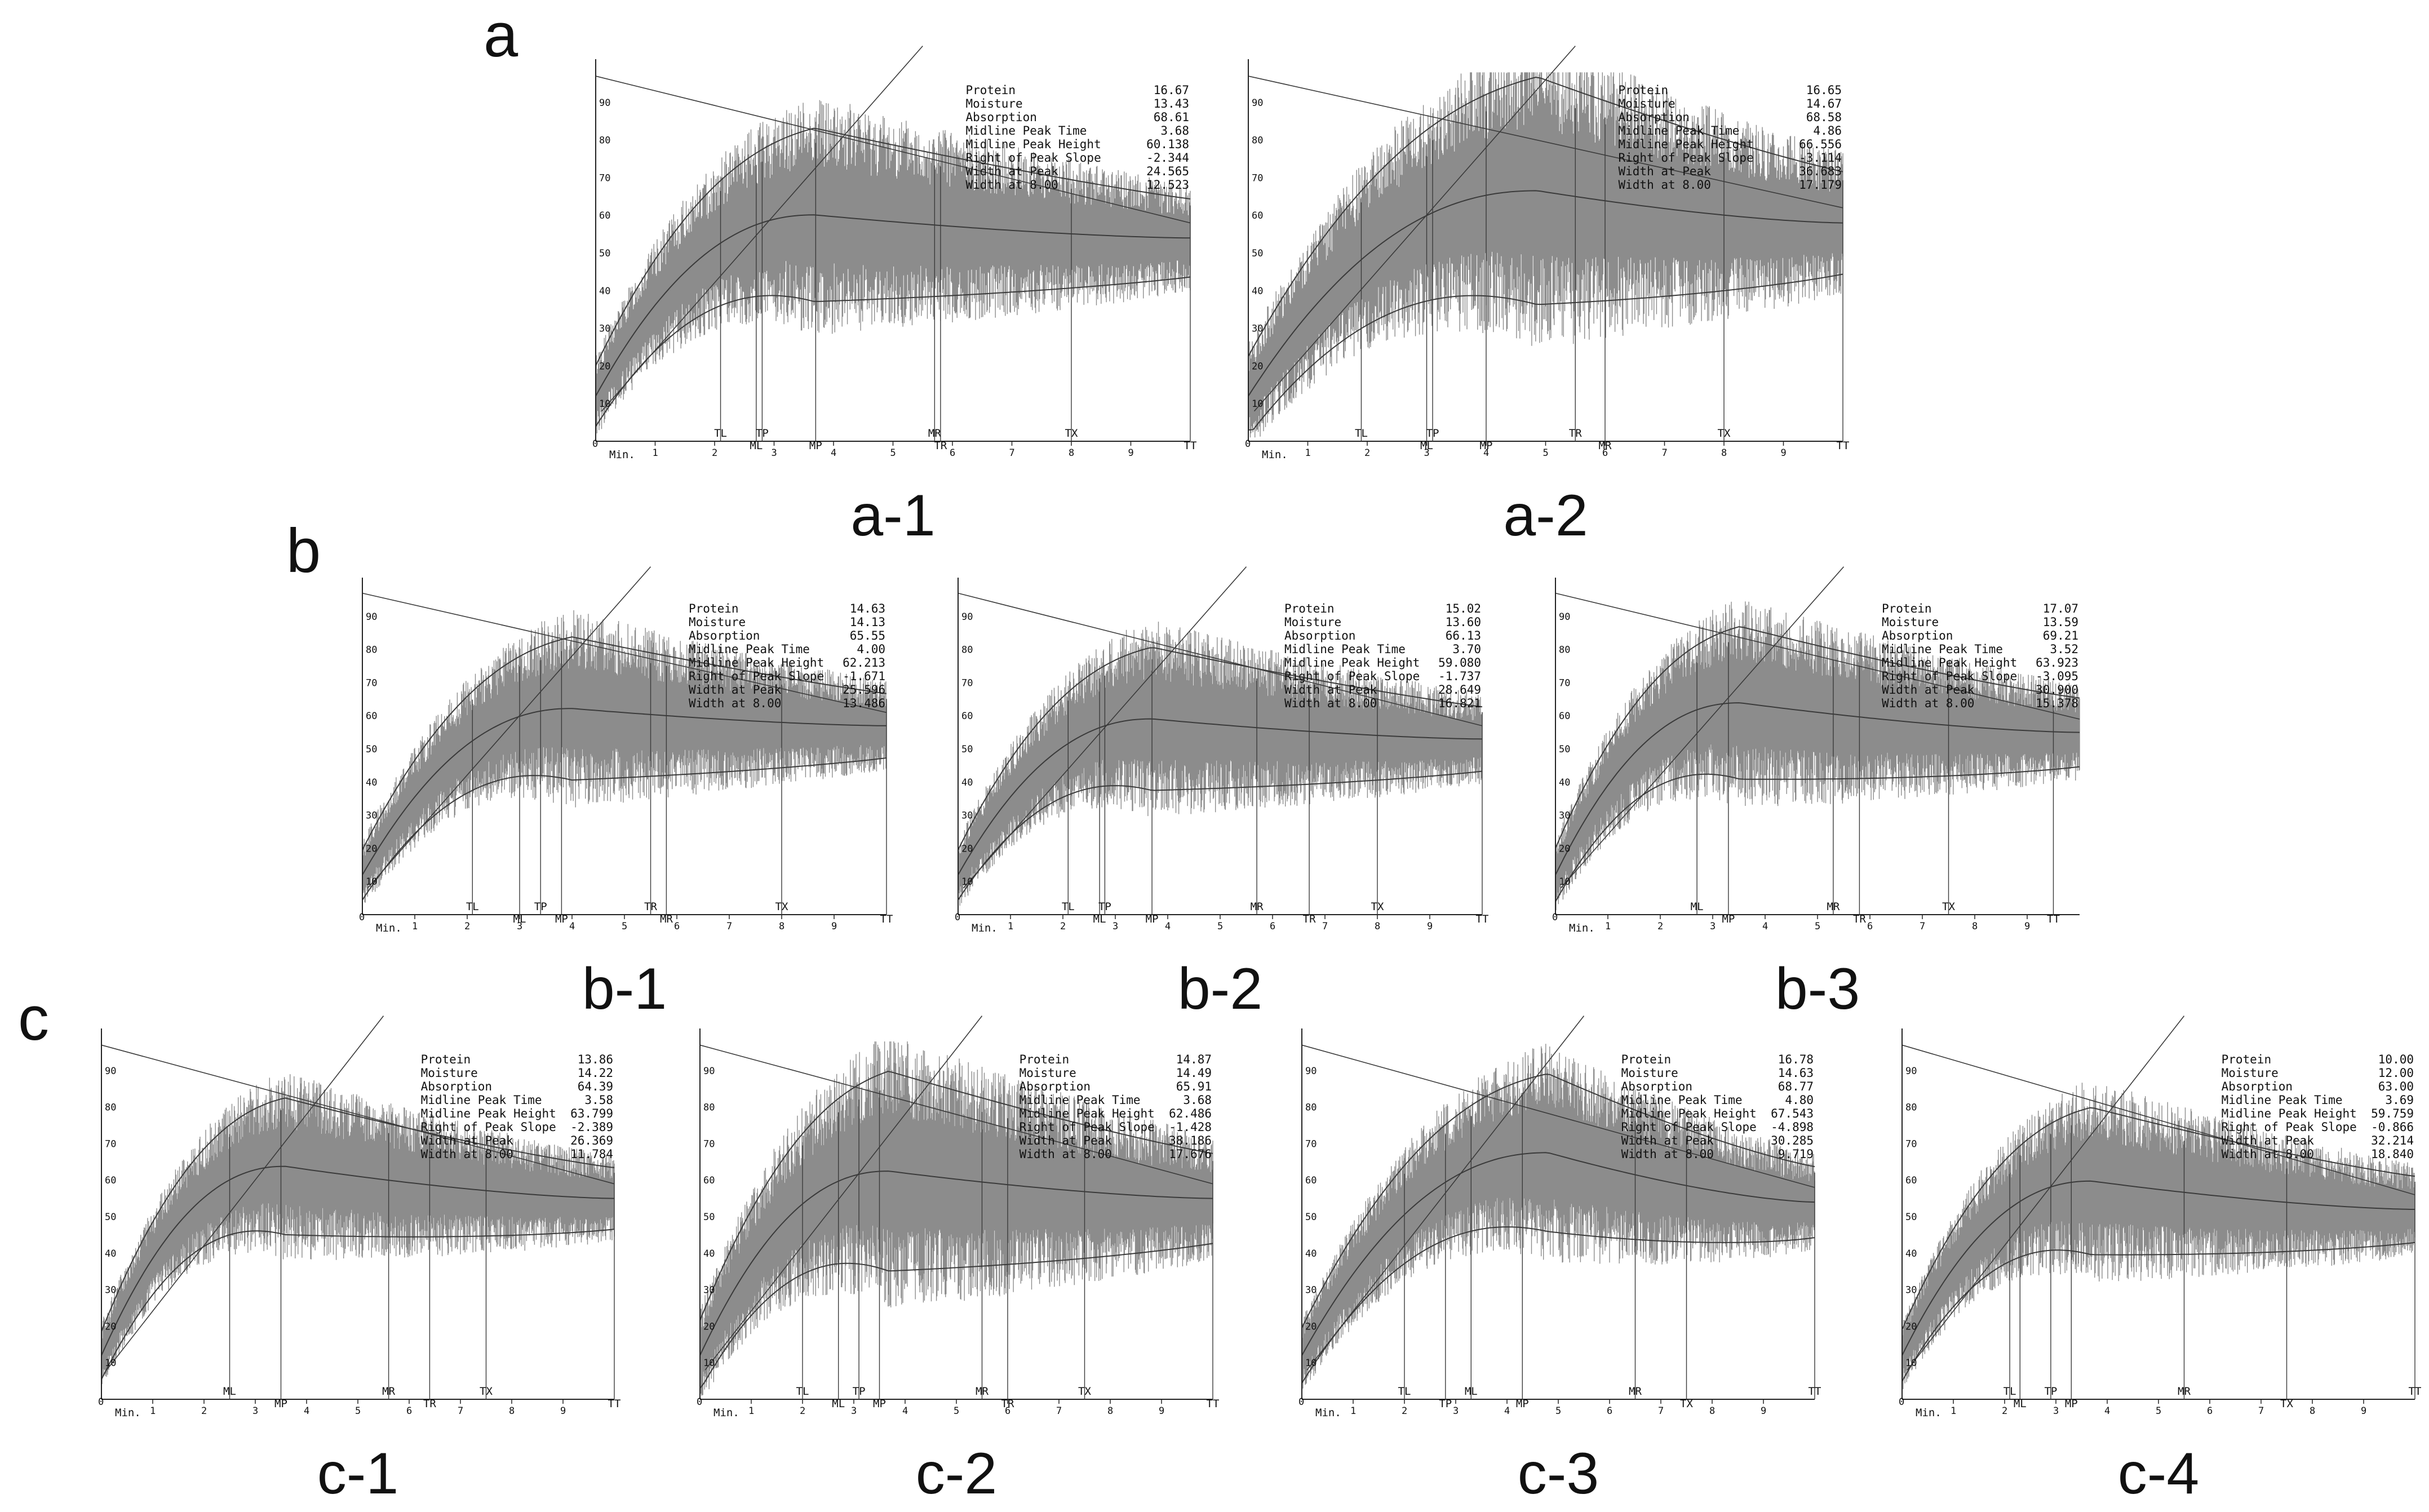  What do you see at coordinates (2057, 662) in the screenshot?
I see `info-value: 63.923` at bounding box center [2057, 662].